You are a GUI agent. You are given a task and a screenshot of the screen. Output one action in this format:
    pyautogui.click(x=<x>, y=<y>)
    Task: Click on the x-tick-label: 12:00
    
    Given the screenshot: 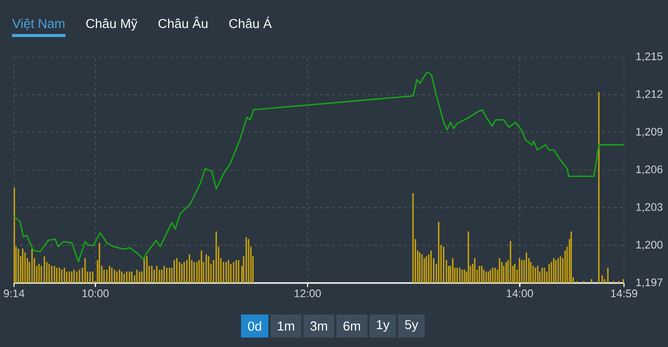 What is the action you would take?
    pyautogui.click(x=307, y=294)
    